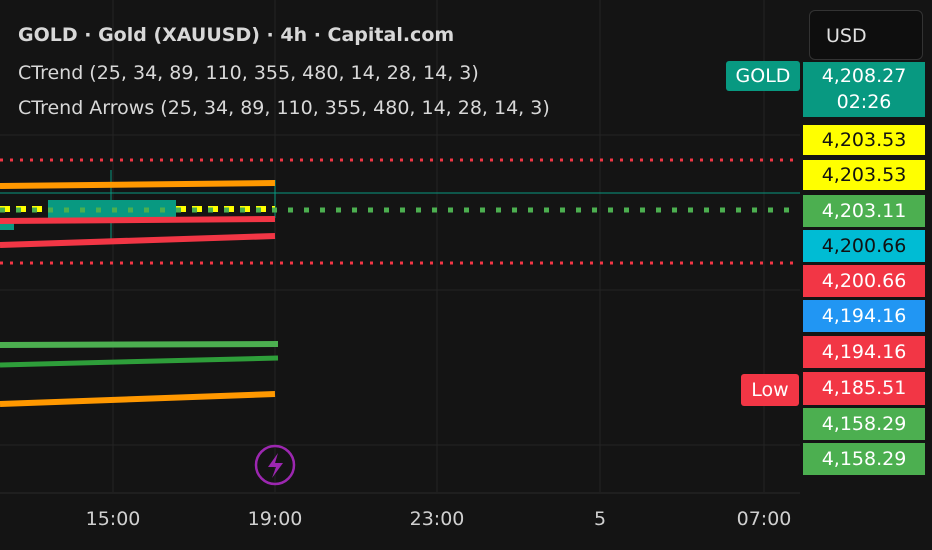 Image resolution: width=932 pixels, height=550 pixels. Describe the element at coordinates (113, 519) in the screenshot. I see `time-tick-label: 15:00` at that location.